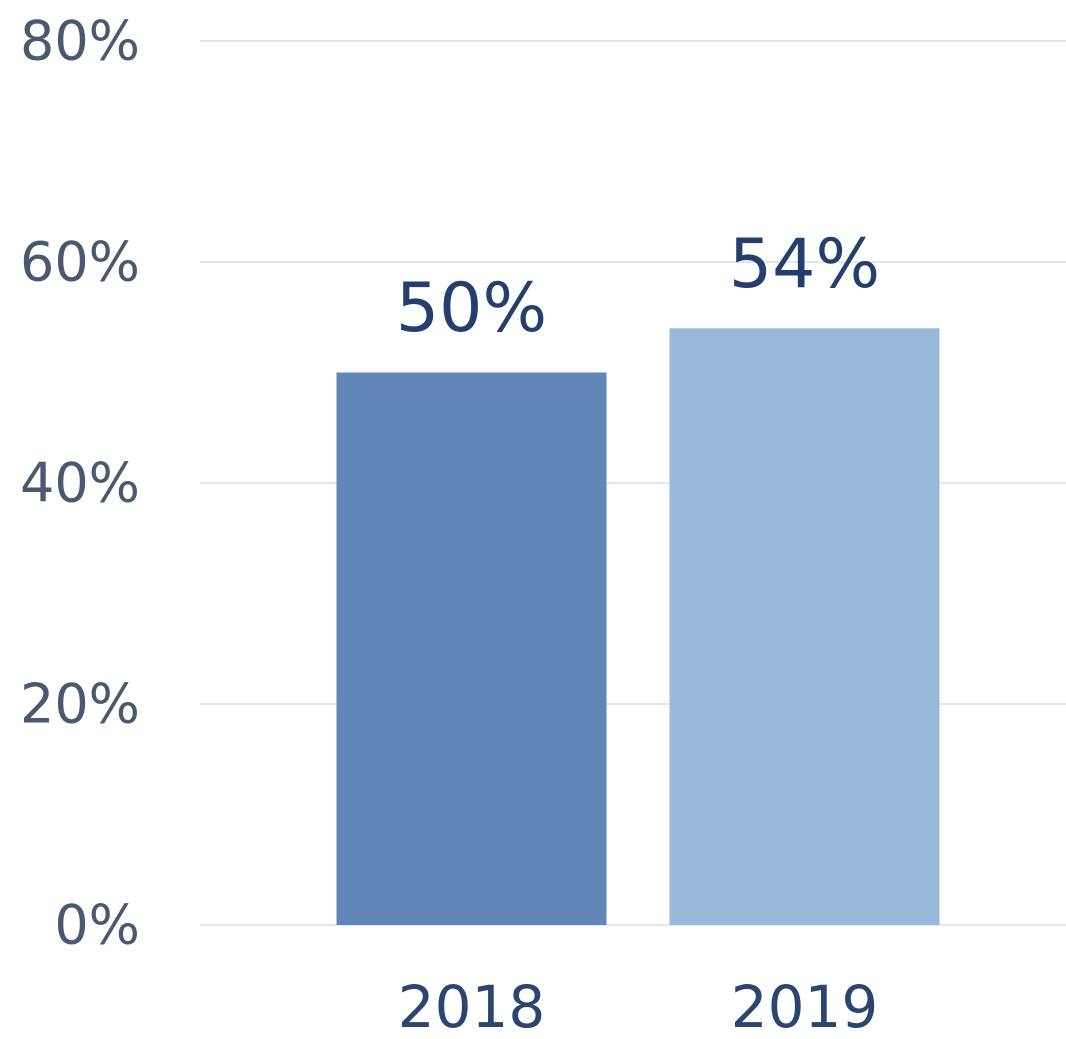 The height and width of the screenshot is (1039, 1066). I want to click on x-tick-label: 2018, so click(472, 1006).